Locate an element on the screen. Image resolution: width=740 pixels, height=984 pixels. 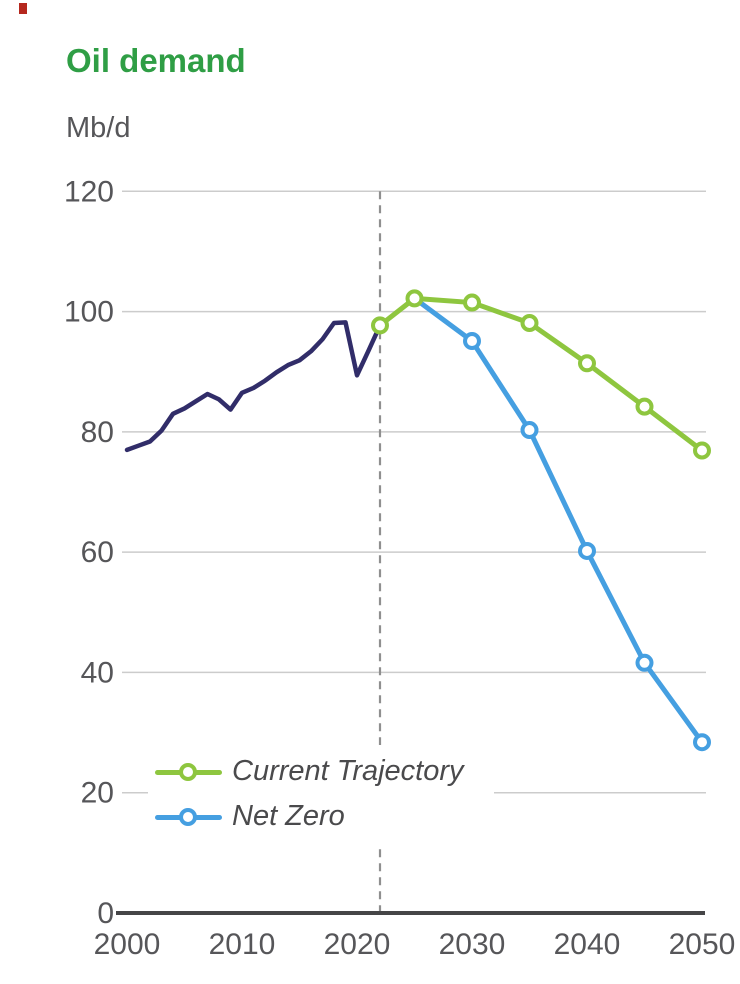
y-tick-label-0: 0 is located at coordinates (105, 913).